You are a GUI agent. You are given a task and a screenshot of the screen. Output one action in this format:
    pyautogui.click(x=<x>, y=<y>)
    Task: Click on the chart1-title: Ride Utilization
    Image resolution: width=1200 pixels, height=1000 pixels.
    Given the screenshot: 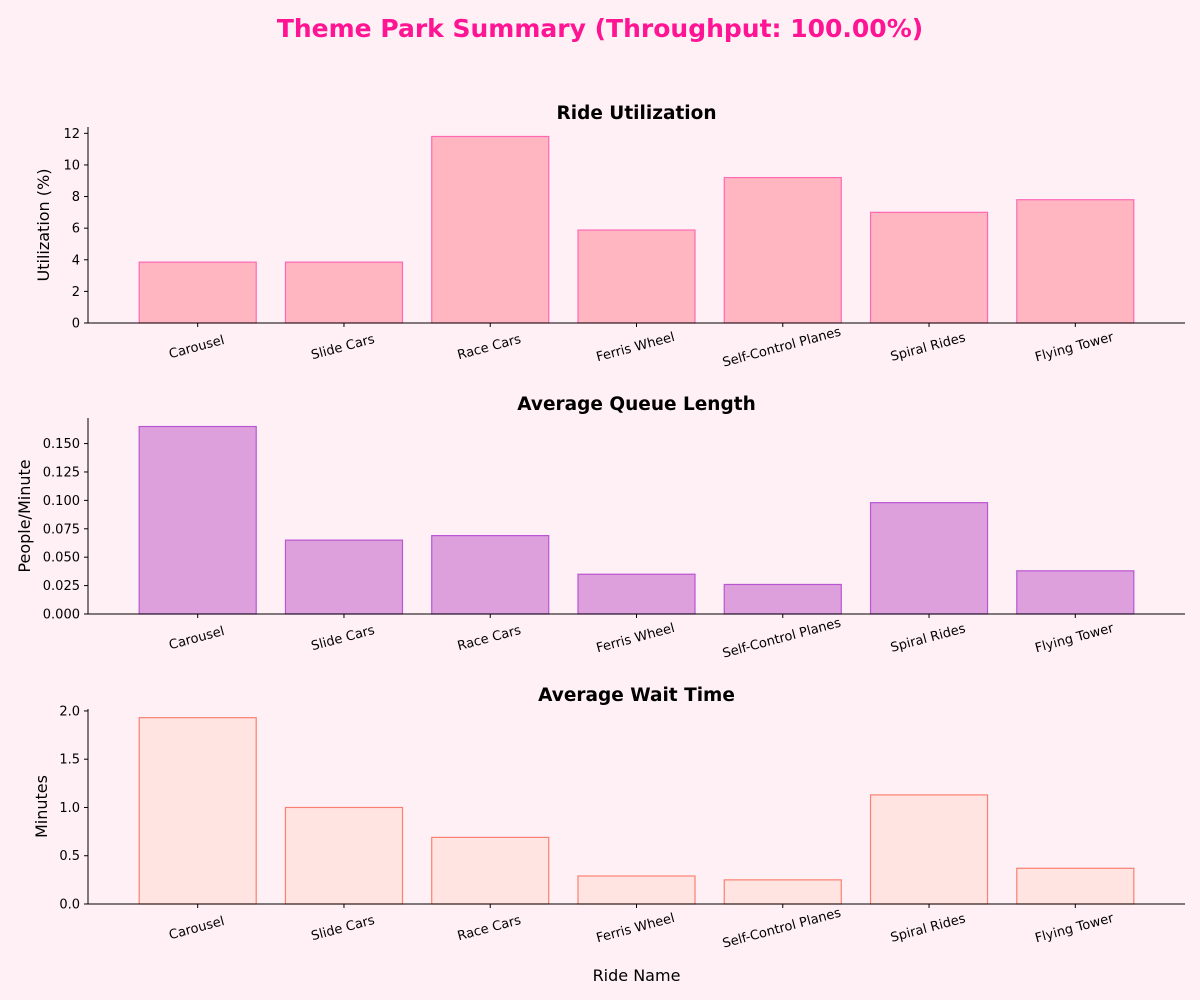 What is the action you would take?
    pyautogui.click(x=636, y=113)
    